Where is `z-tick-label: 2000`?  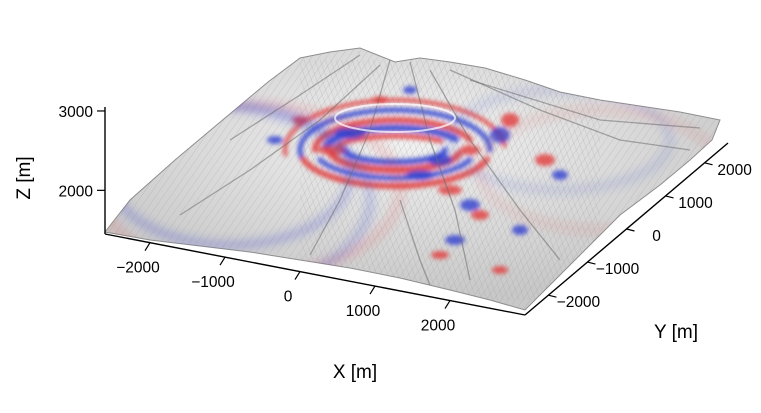
z-tick-label: 2000 is located at coordinates (76, 191).